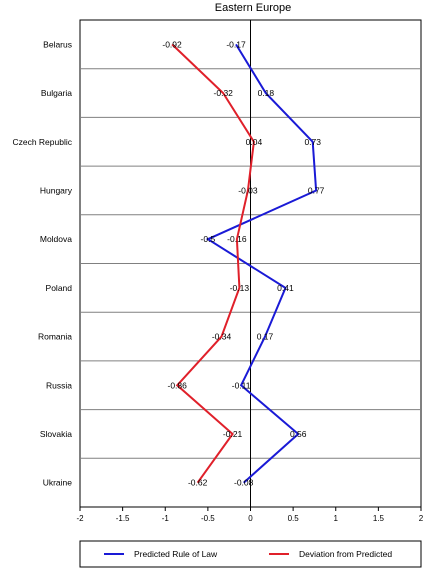 This screenshot has height=571, width=433. Describe the element at coordinates (56, 190) in the screenshot. I see `category-label: Hungary` at that location.